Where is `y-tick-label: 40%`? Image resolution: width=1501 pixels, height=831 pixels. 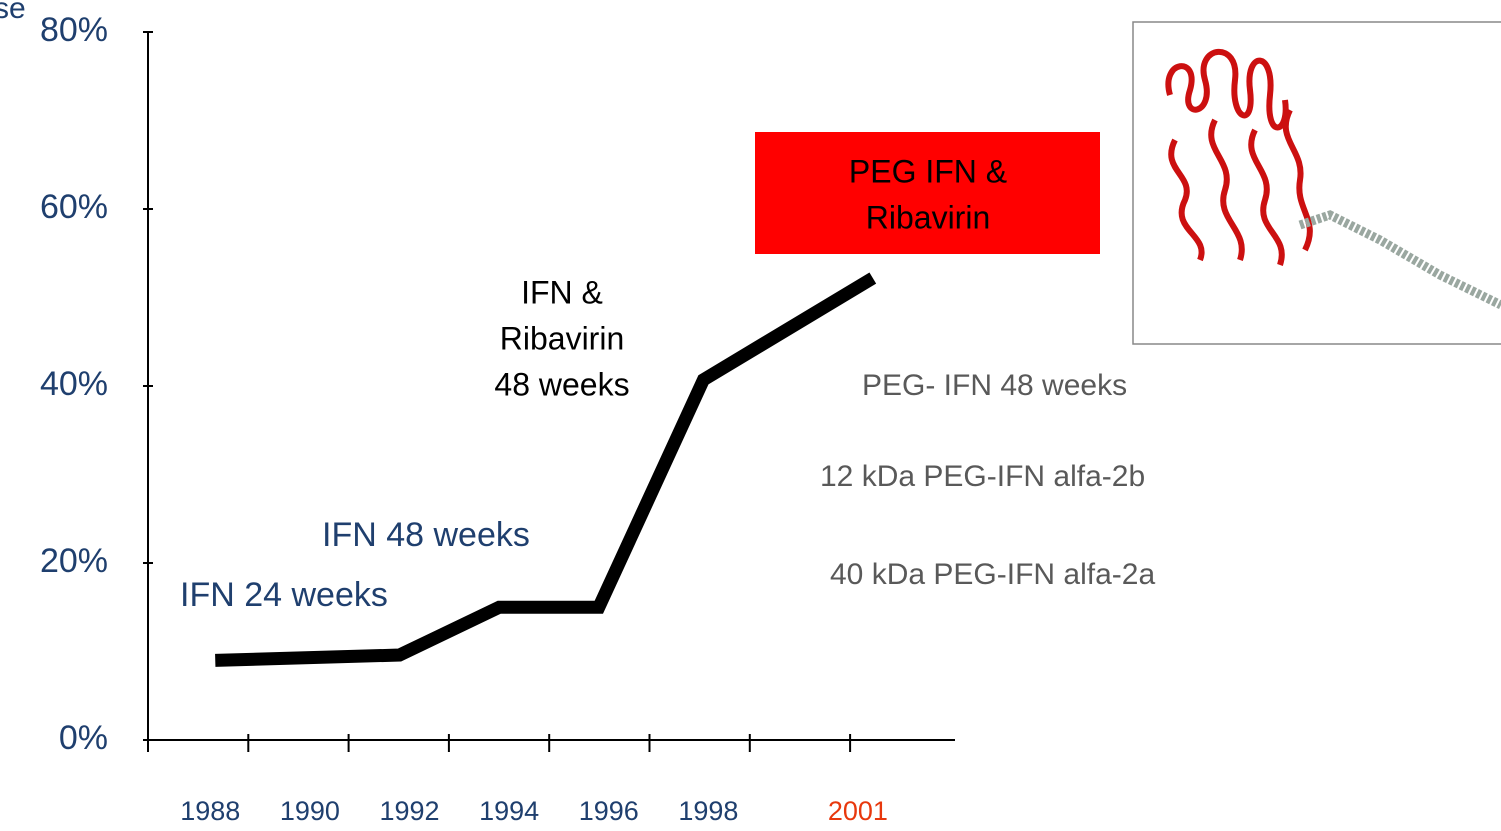 y-tick-label: 40% is located at coordinates (74, 384).